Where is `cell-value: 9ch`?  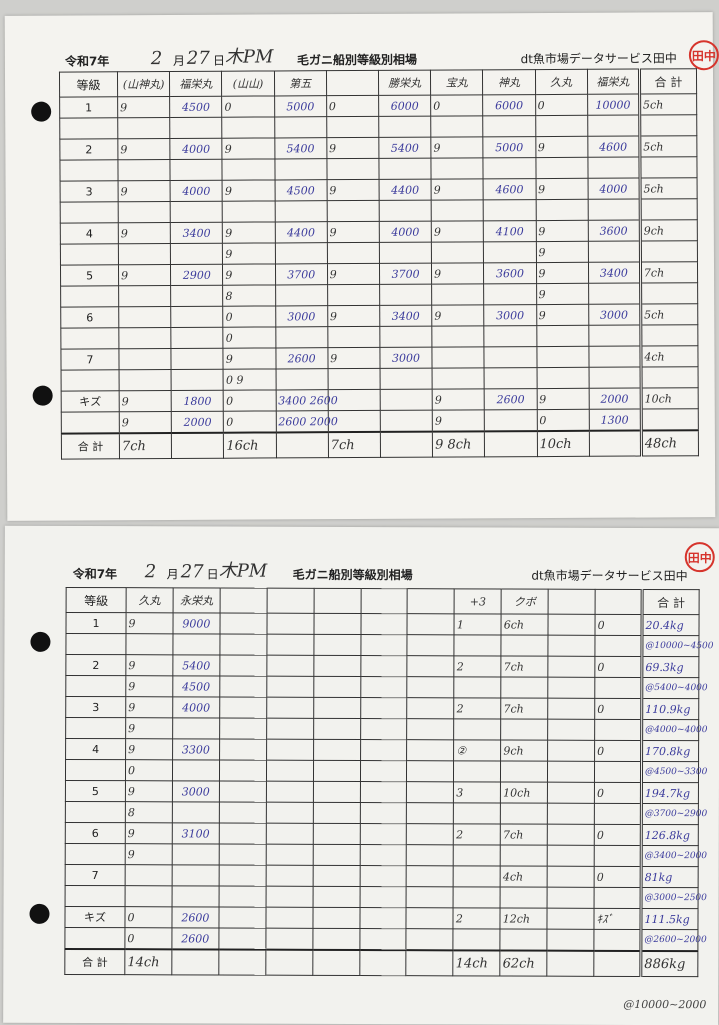 cell-value: 9ch is located at coordinates (524, 750).